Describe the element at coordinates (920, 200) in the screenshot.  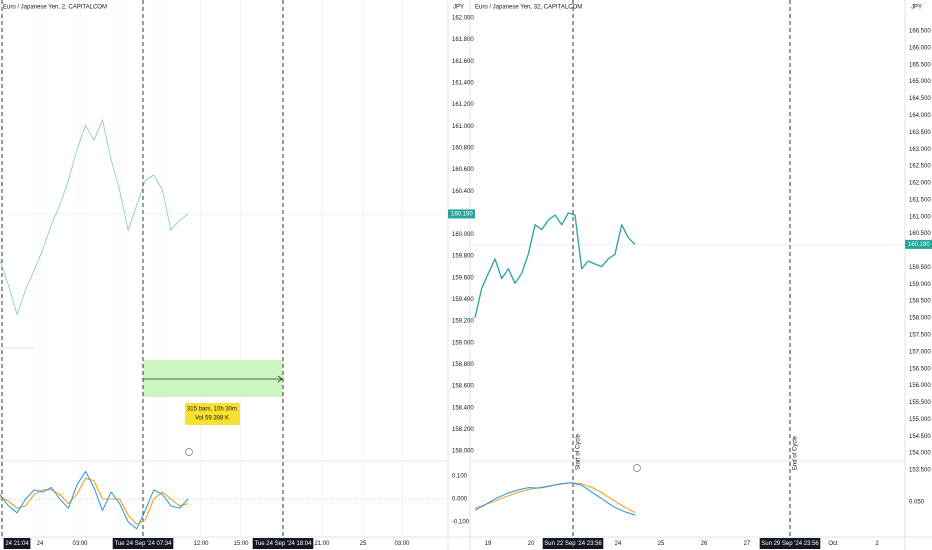
I see `price-label: 161.500` at that location.